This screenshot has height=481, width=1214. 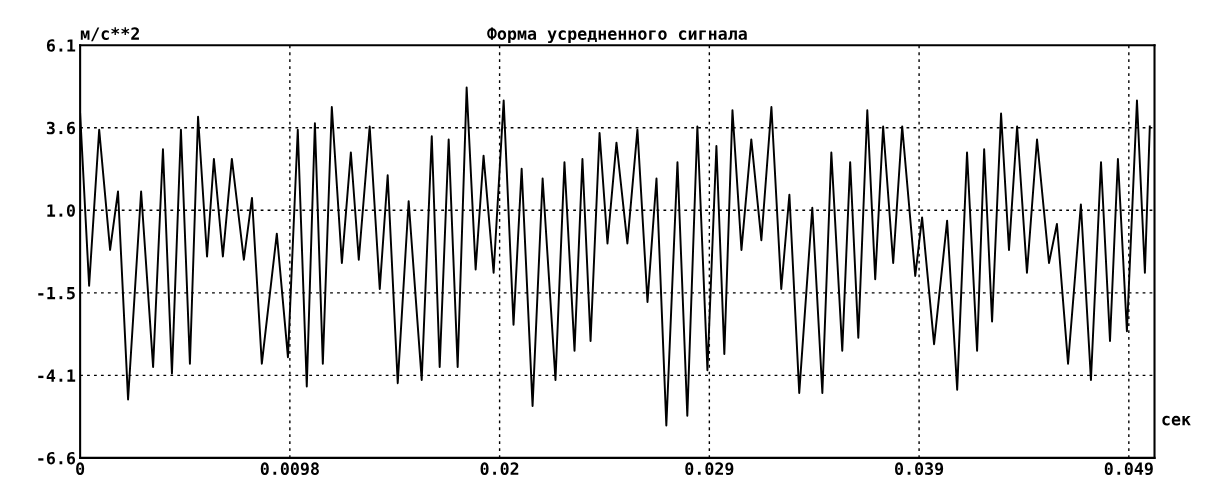 What do you see at coordinates (1128, 469) in the screenshot?
I see `x-tick-label: 0.049` at bounding box center [1128, 469].